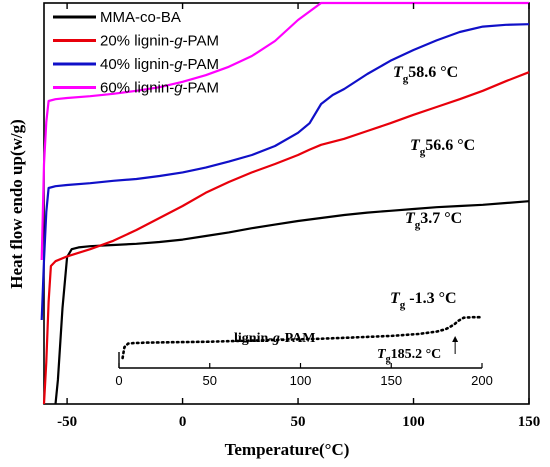  I want to click on legend-label: 40% lignin-g-PAM, so click(159, 64).